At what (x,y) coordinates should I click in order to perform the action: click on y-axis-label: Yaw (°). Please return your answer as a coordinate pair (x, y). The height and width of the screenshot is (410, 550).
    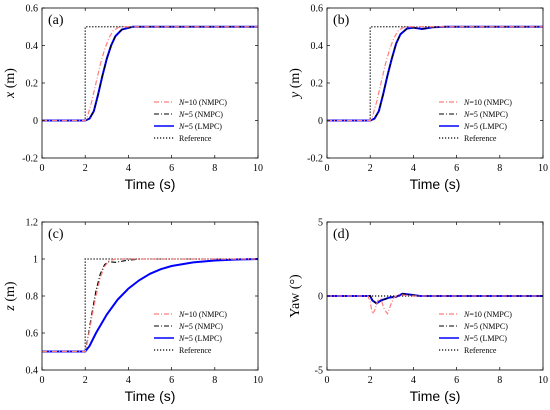
    Looking at the image, I should click on (295, 296).